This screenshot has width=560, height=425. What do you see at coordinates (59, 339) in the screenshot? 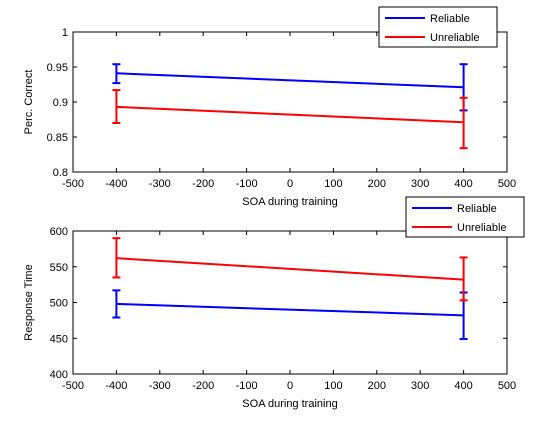
I see `y-tick-label: 450` at bounding box center [59, 339].